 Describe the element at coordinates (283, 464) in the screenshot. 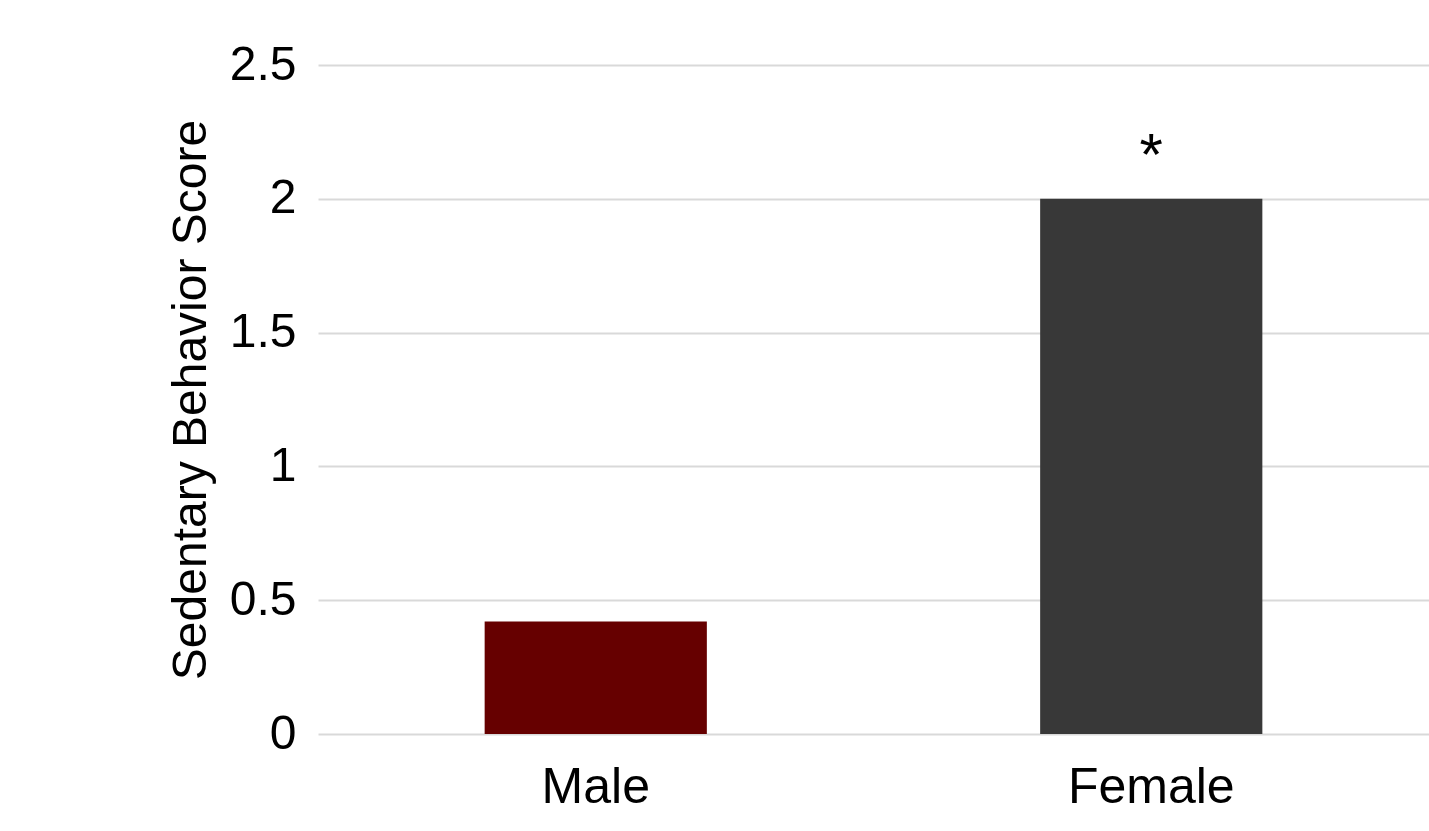

I see `y-tick-label: 1` at that location.